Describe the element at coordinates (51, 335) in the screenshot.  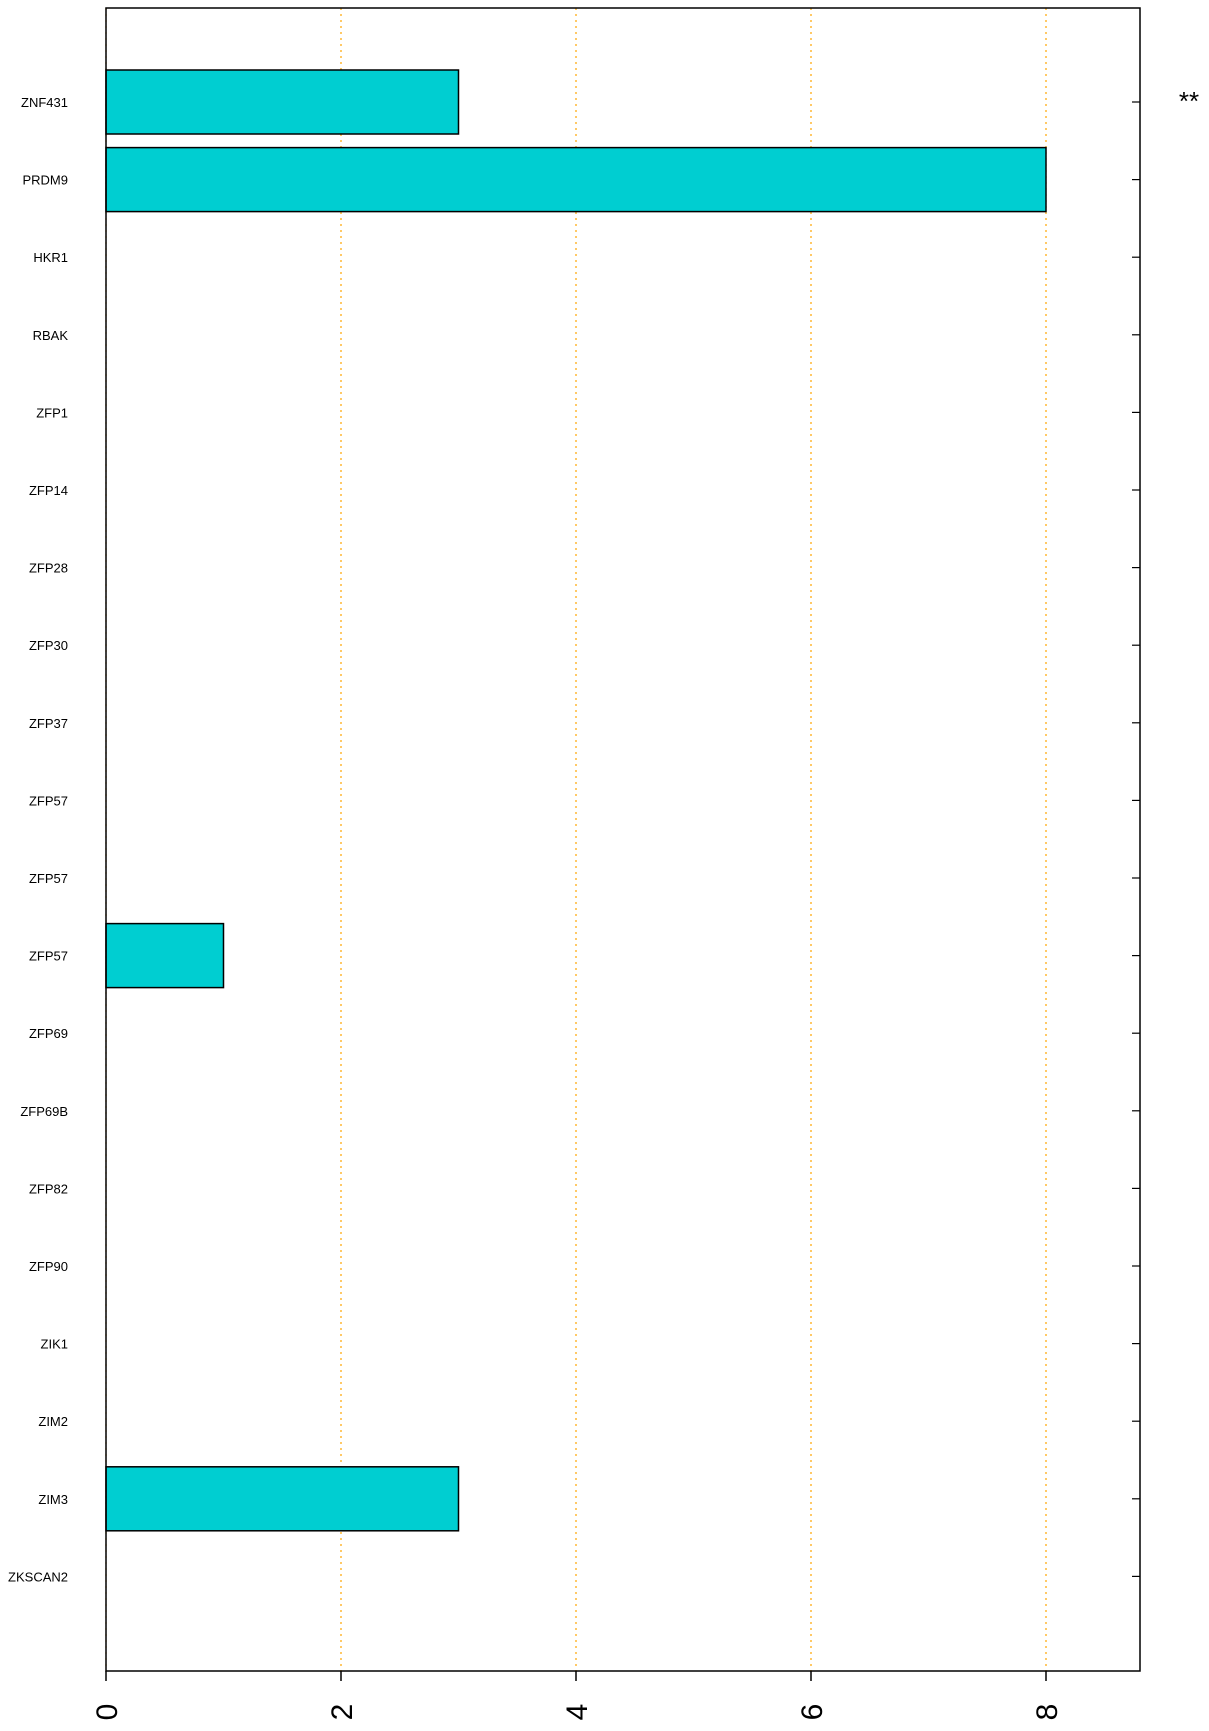
I see `category-label: RBAK` at that location.